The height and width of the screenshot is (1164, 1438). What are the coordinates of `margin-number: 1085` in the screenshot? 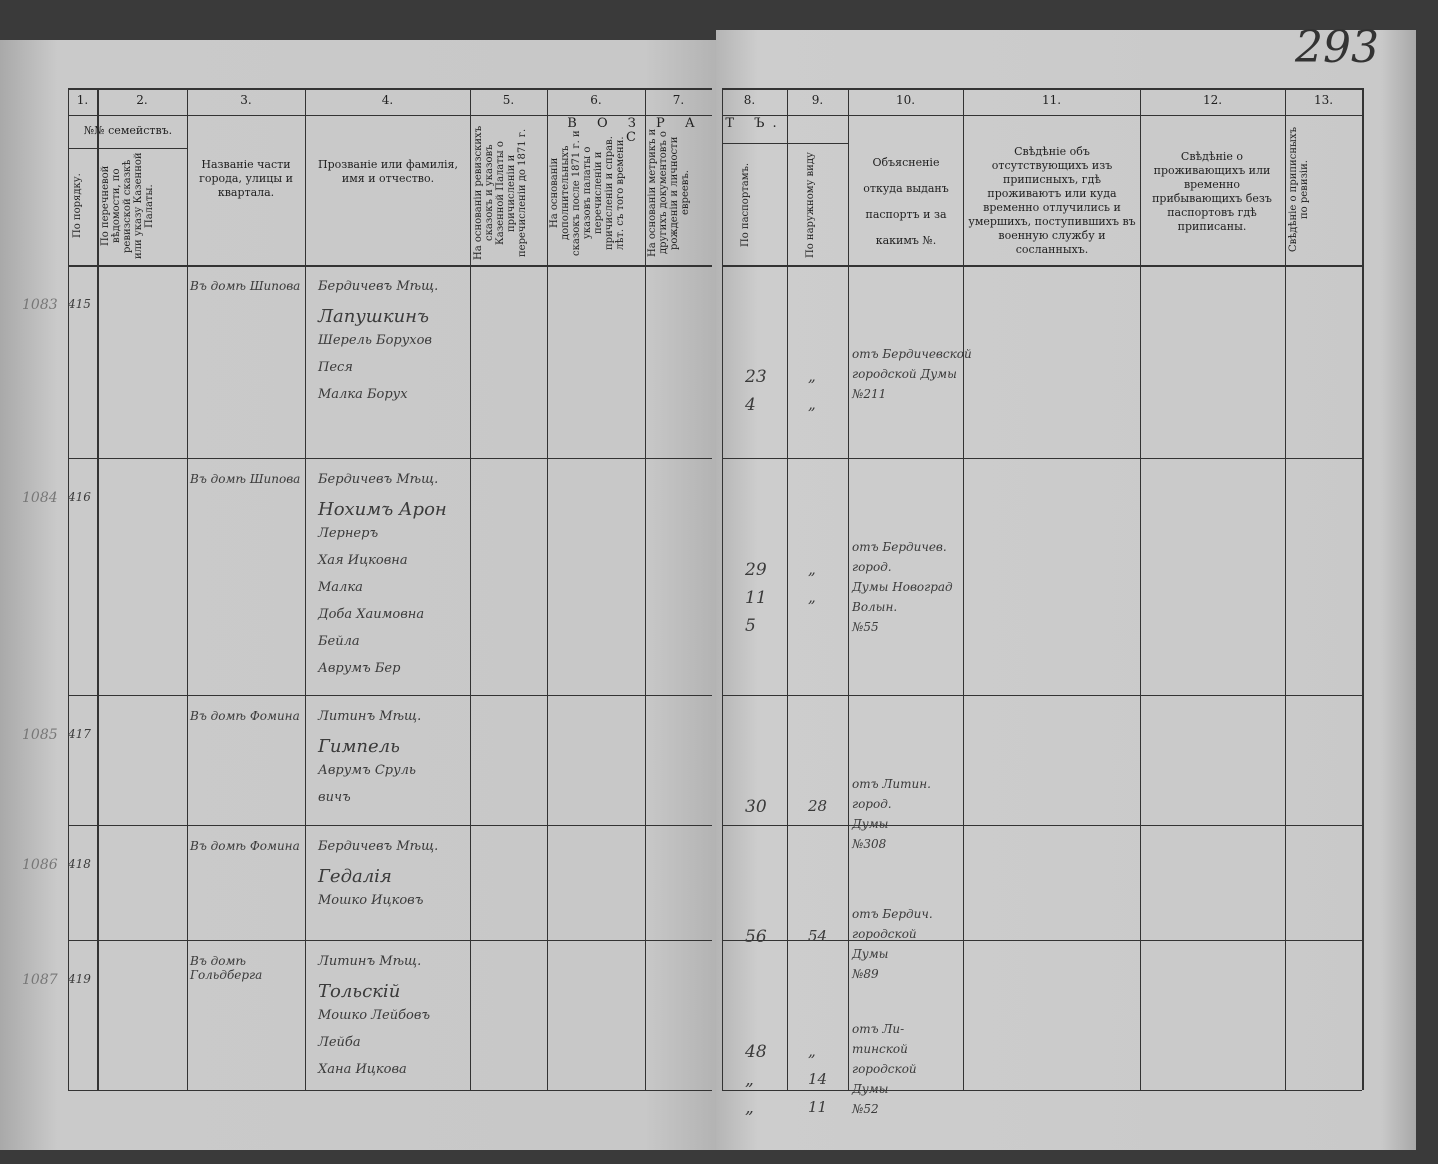 It's located at (40, 735).